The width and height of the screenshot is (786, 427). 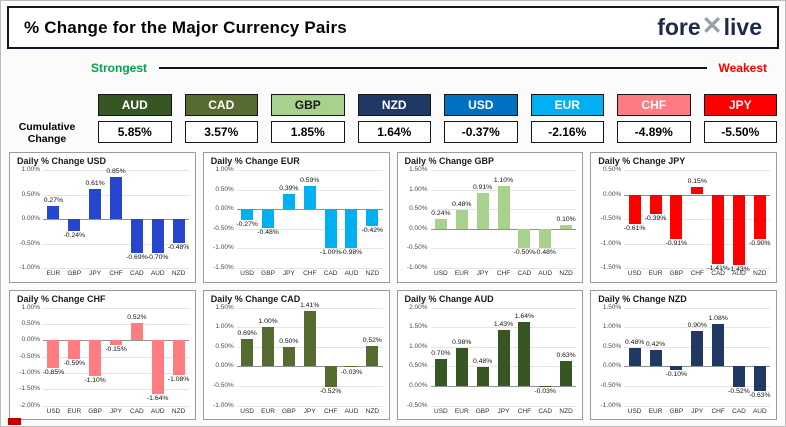 I want to click on bar-value-label: 1.00%, so click(x=268, y=322).